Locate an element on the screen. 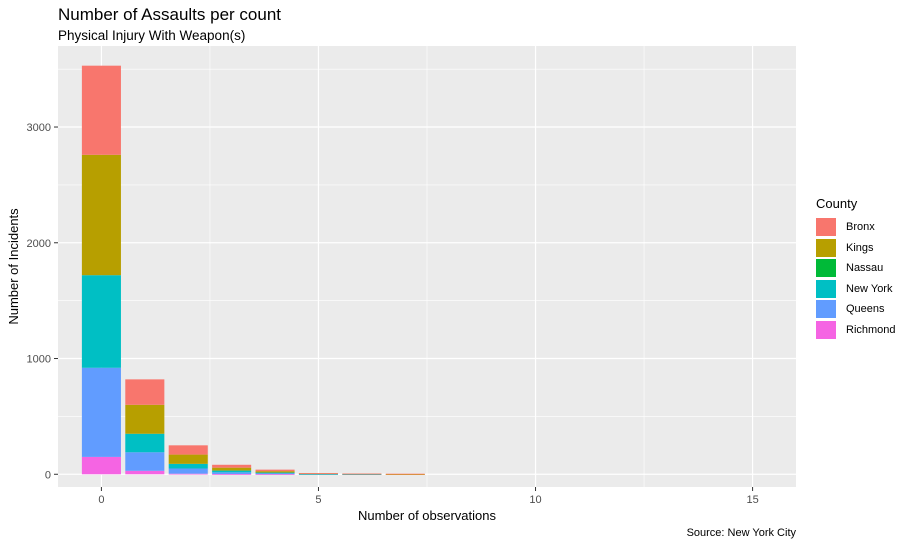 This screenshot has width=914, height=545. legend-item: Queens is located at coordinates (856, 309).